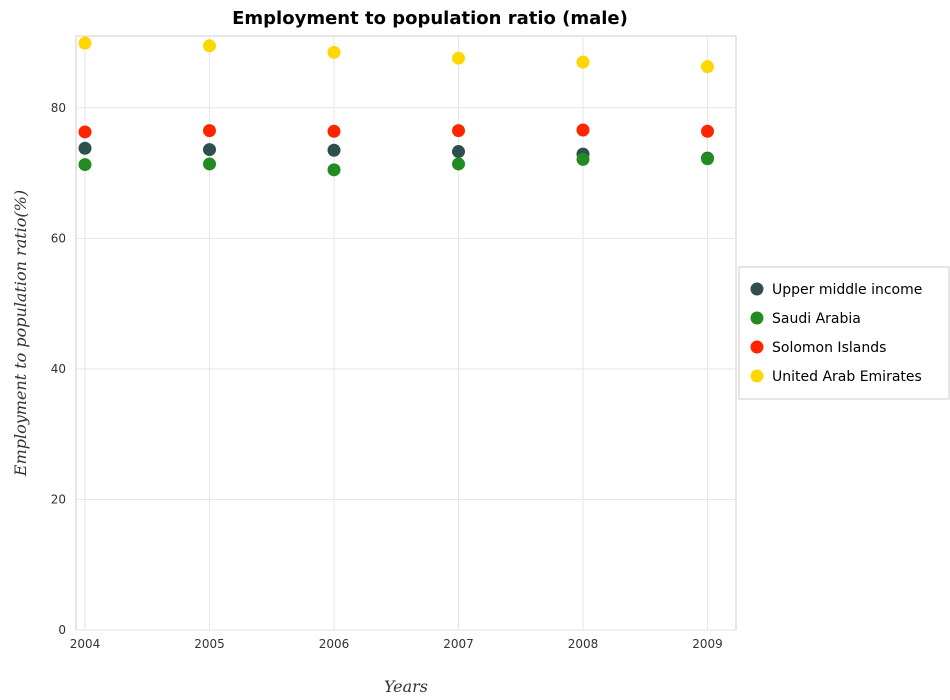 The image size is (950, 700). I want to click on y-tick-label: 60, so click(58, 238).